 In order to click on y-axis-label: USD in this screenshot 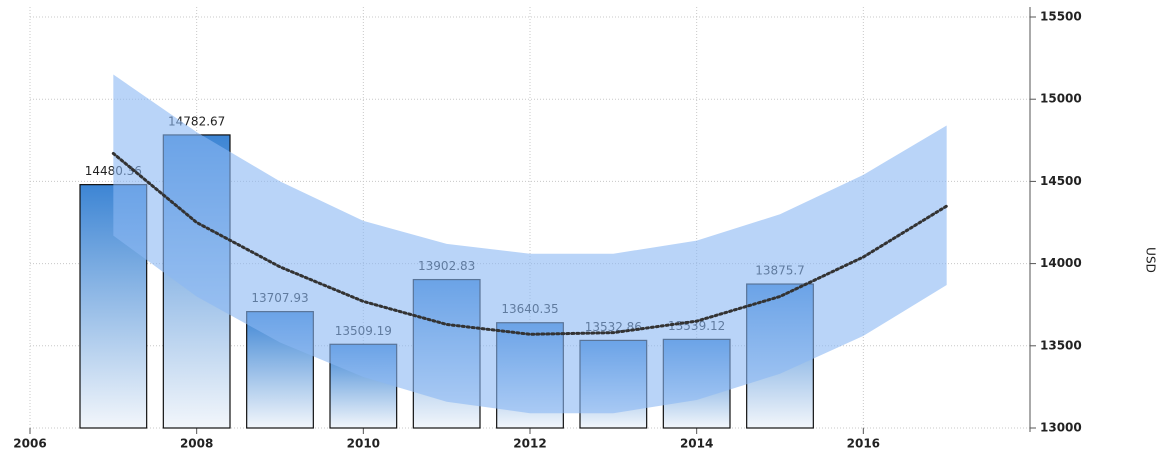, I will do `click(1151, 260)`.